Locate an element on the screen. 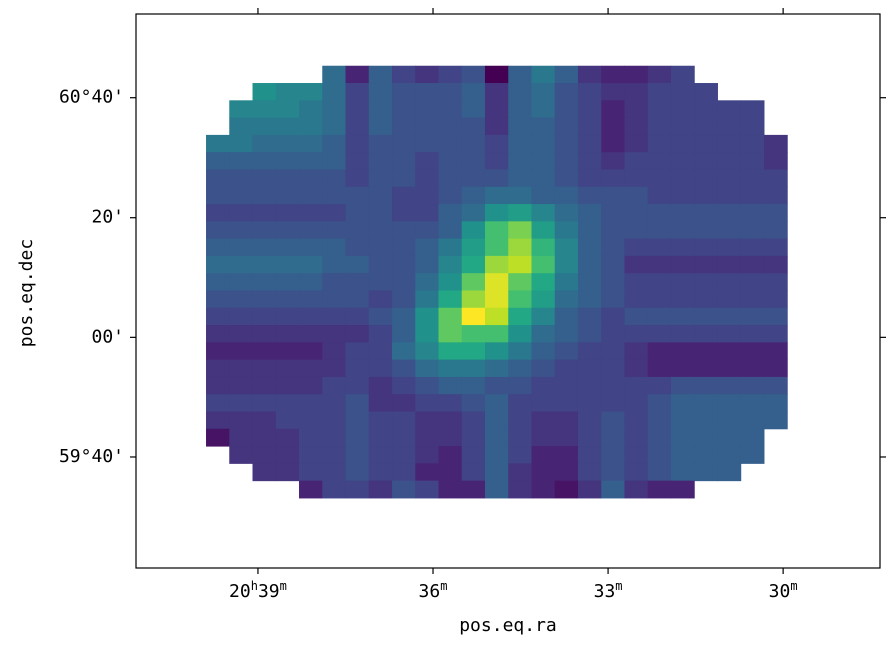 This screenshot has height=650, width=895. y-axis-label: pos.eq.dec is located at coordinates (26, 293).